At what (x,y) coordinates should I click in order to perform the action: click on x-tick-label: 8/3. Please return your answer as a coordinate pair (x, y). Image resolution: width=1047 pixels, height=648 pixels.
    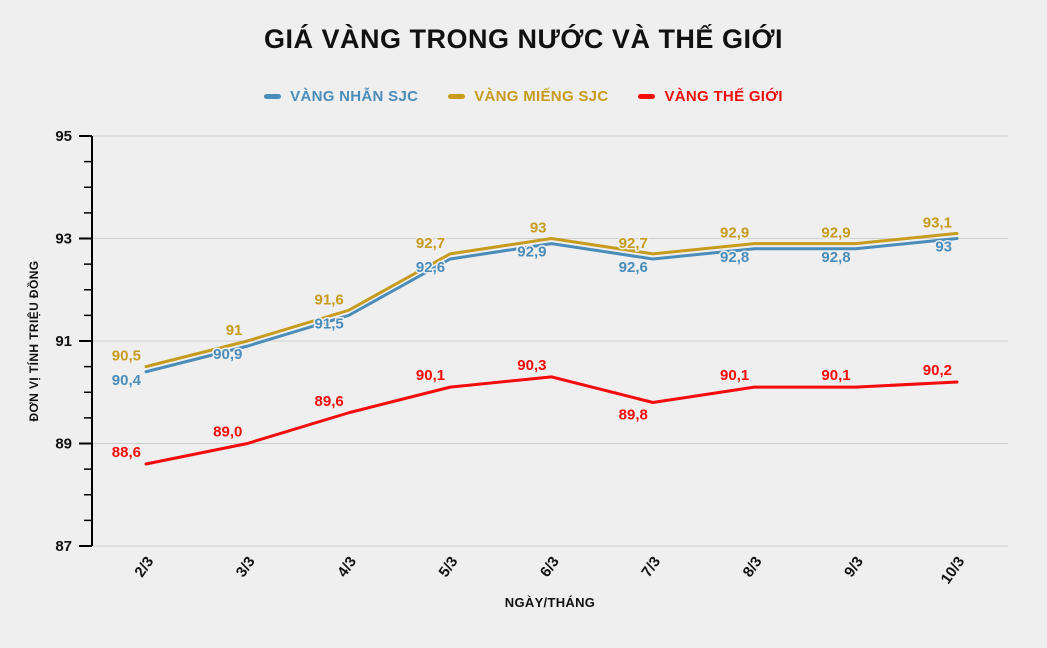
    Looking at the image, I should click on (753, 567).